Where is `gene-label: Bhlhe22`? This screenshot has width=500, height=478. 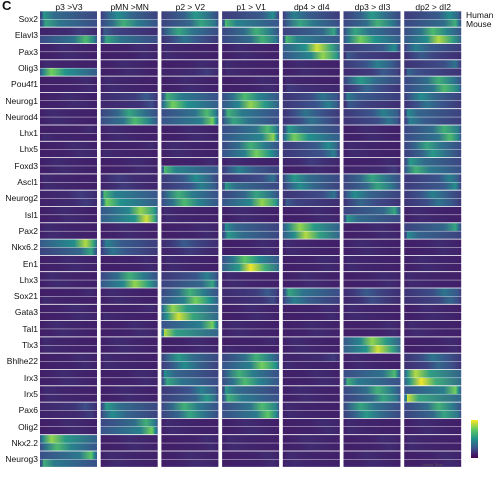 gene-label: Bhlhe22 is located at coordinates (22, 361).